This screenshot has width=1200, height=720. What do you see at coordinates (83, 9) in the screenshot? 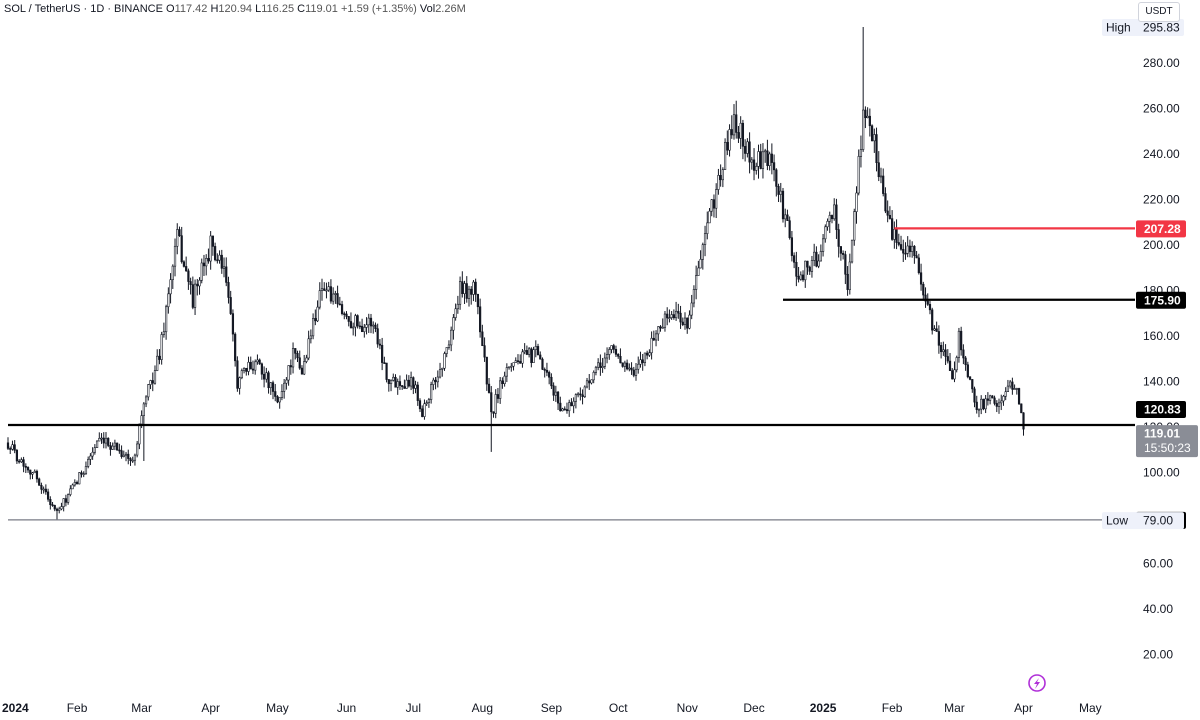
I see `symbol-label: SOL / TetherUS · 1D · BINANCE` at bounding box center [83, 9].